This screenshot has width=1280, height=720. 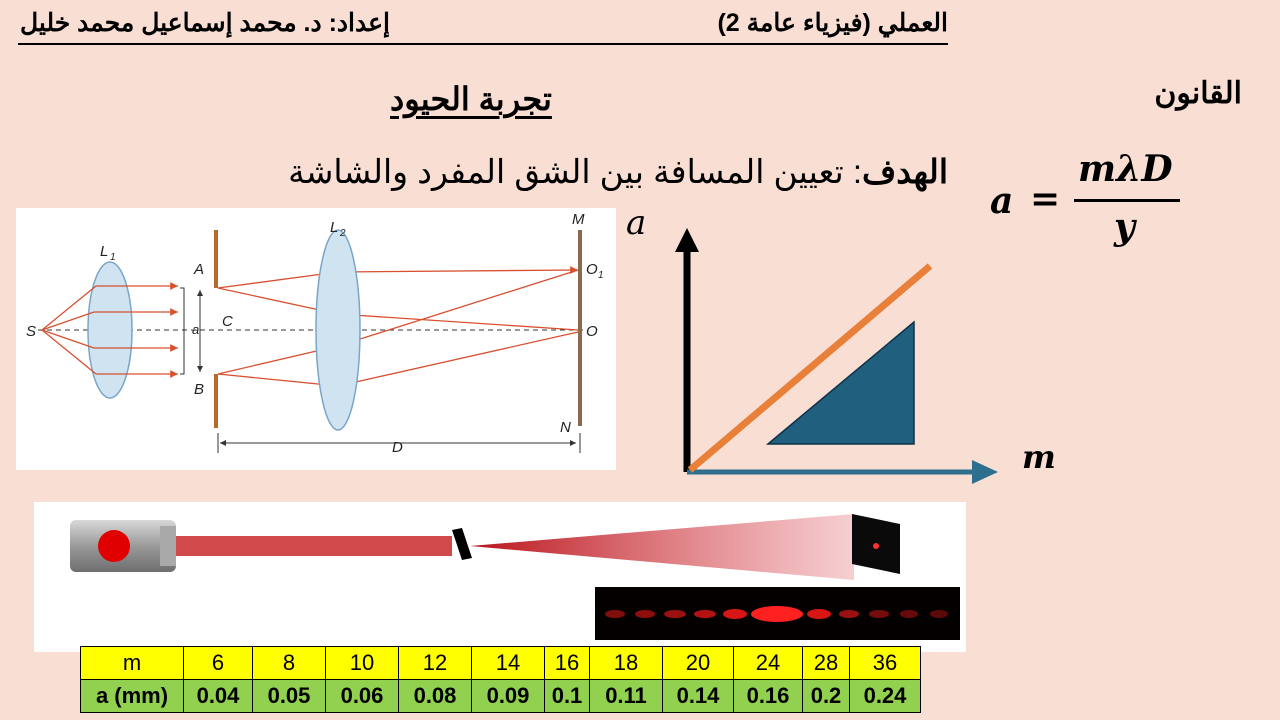 I want to click on page-title: تجربة الحيود, so click(x=471, y=99).